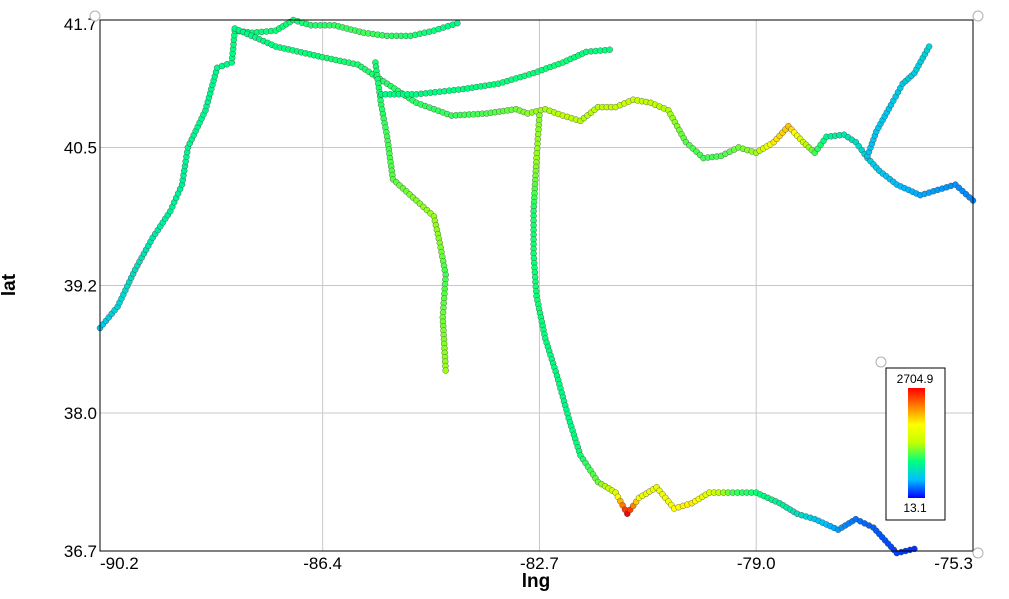 The height and width of the screenshot is (599, 1009). I want to click on x-tick-label: -82.7, so click(539, 563).